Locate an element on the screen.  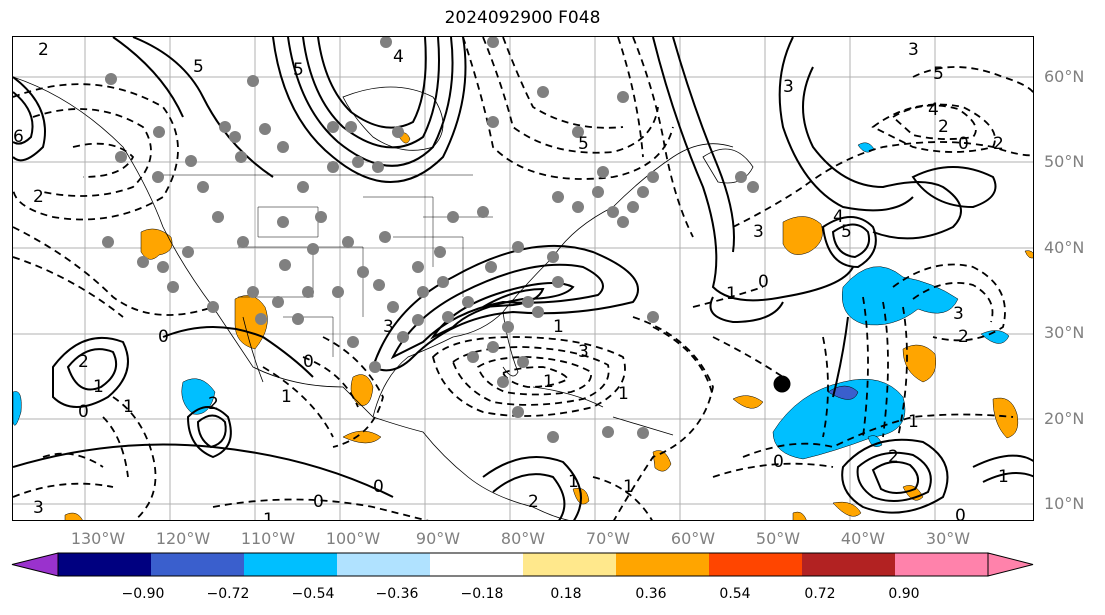
colorbar-extend-high is located at coordinates (1010, 564).